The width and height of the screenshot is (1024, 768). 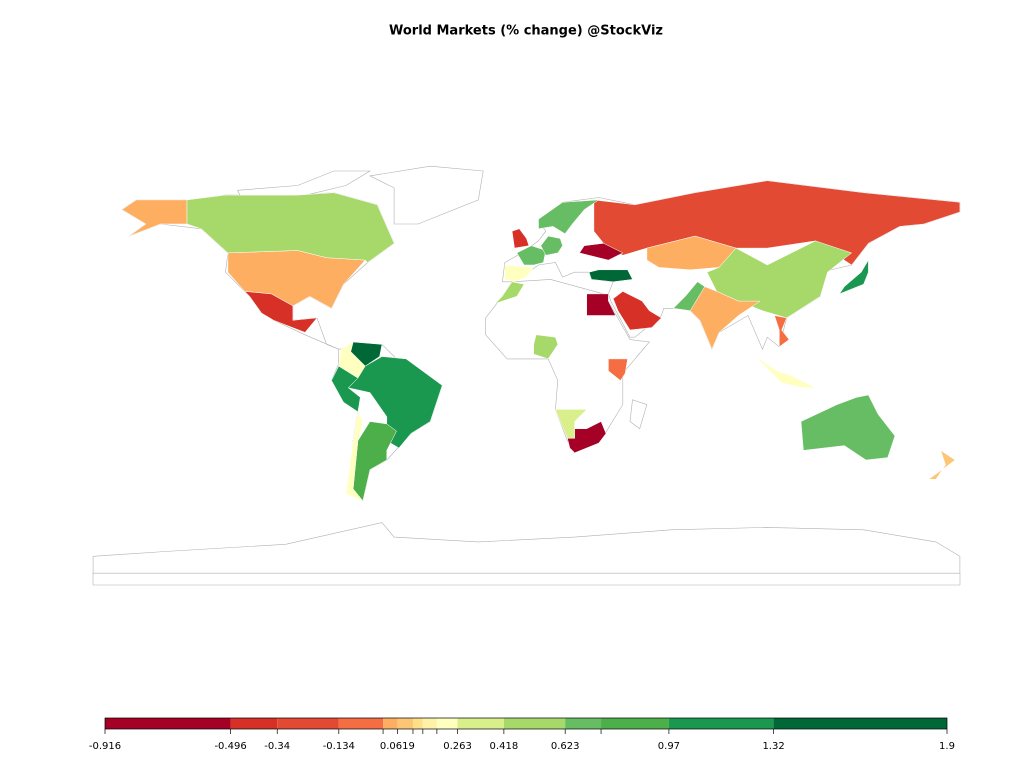 What do you see at coordinates (504, 746) in the screenshot?
I see `legend-tick-label: 0.418` at bounding box center [504, 746].